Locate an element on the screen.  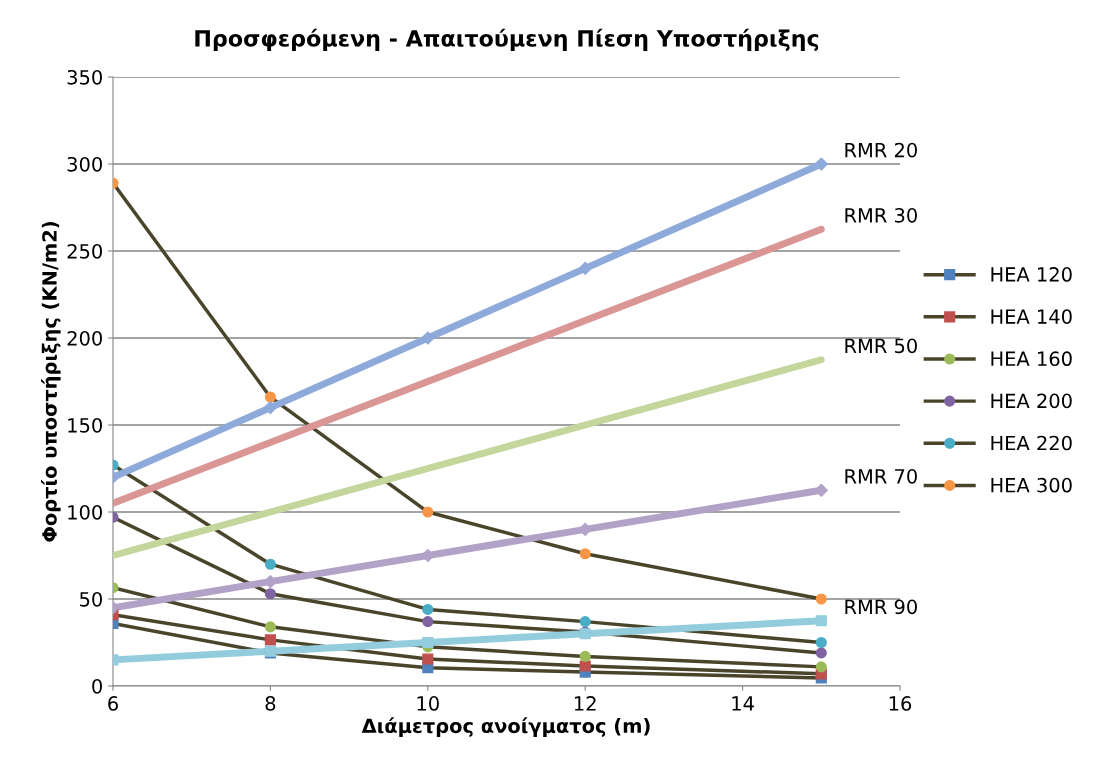
y-tick-label: 0 is located at coordinates (97, 686).